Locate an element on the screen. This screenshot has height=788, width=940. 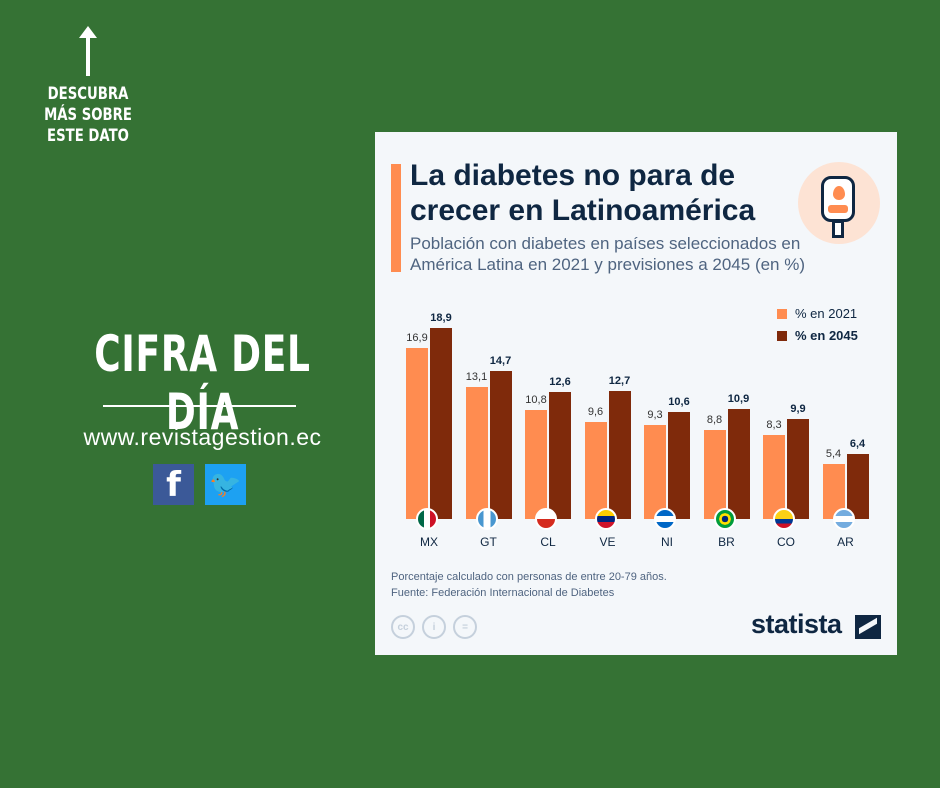
facebook-icon: f is located at coordinates (173, 484).